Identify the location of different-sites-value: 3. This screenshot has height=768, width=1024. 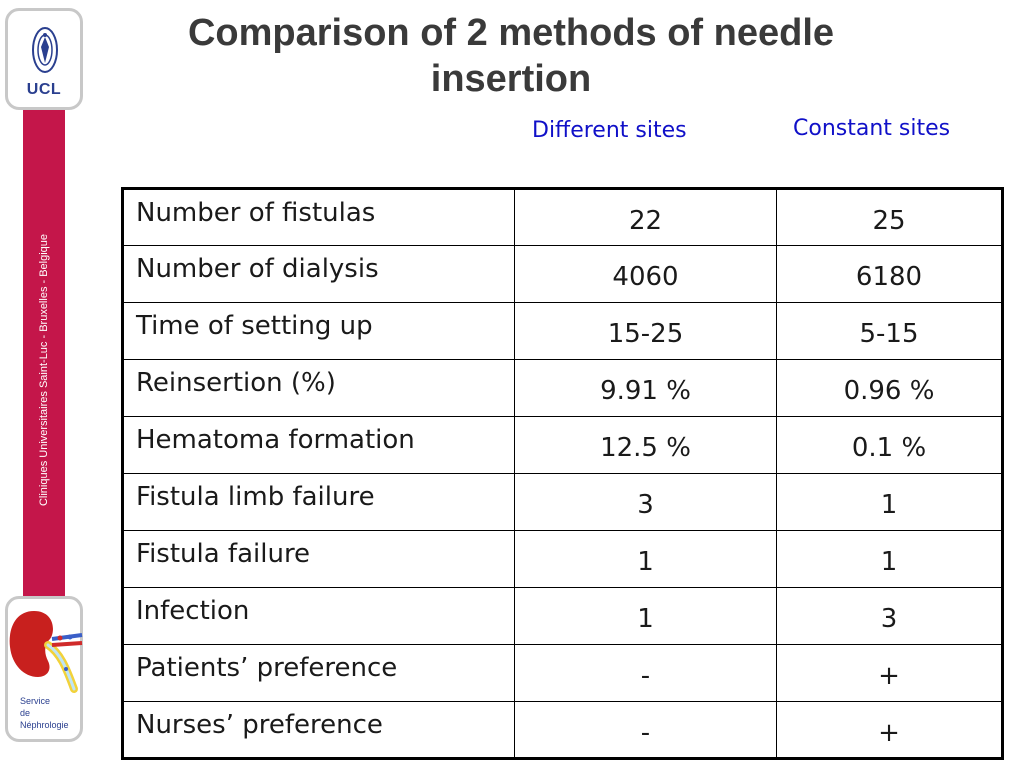
(645, 502).